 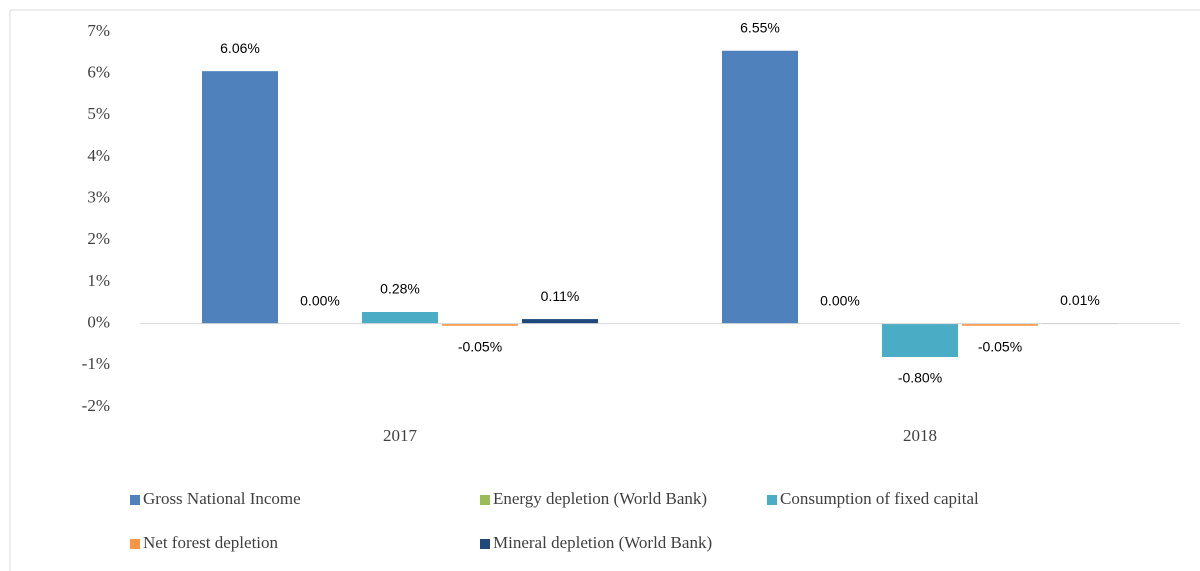 What do you see at coordinates (98, 155) in the screenshot?
I see `y-tick-label: 4%` at bounding box center [98, 155].